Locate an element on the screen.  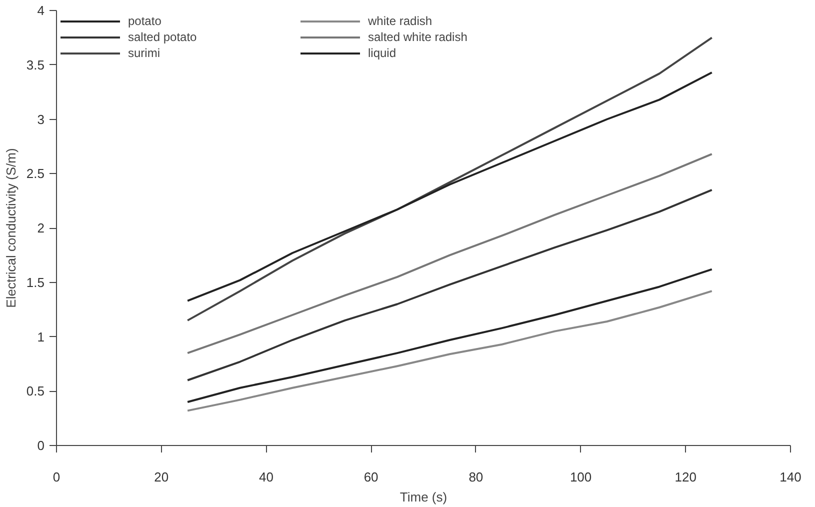
y-tick-label: 0.5 is located at coordinates (35, 391).